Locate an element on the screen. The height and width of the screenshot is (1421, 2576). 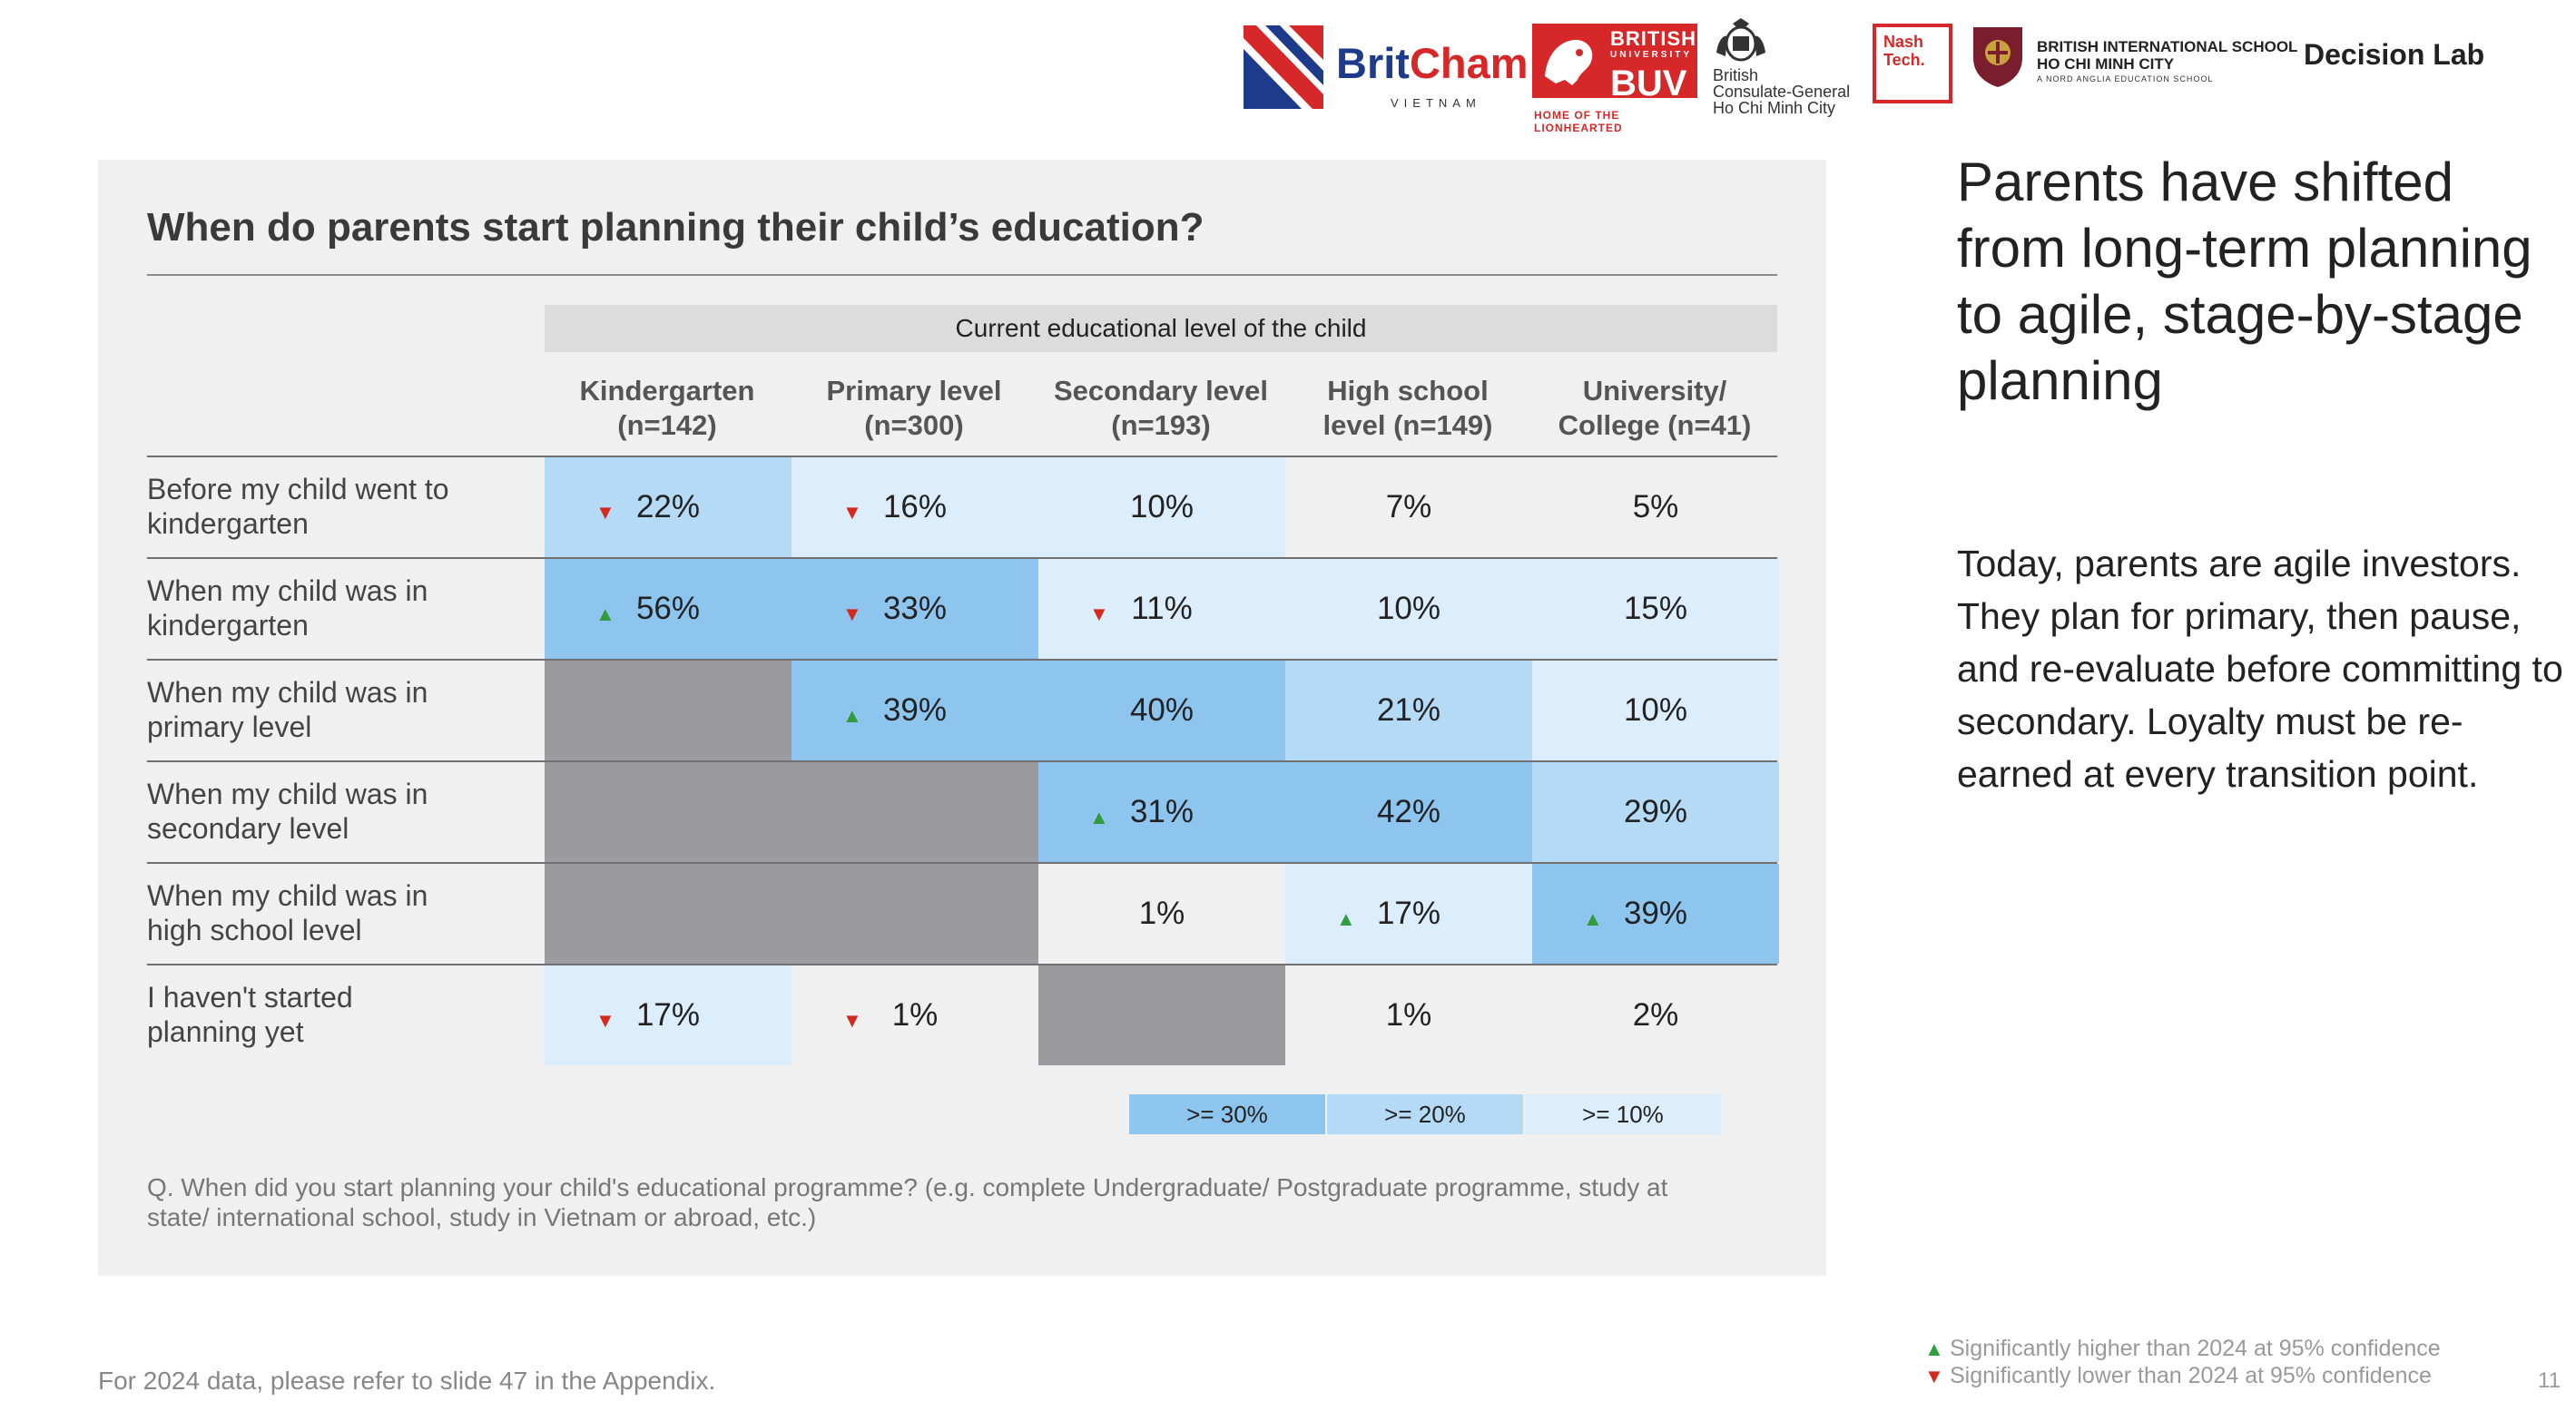
royal-crest-icon is located at coordinates (1740, 40).